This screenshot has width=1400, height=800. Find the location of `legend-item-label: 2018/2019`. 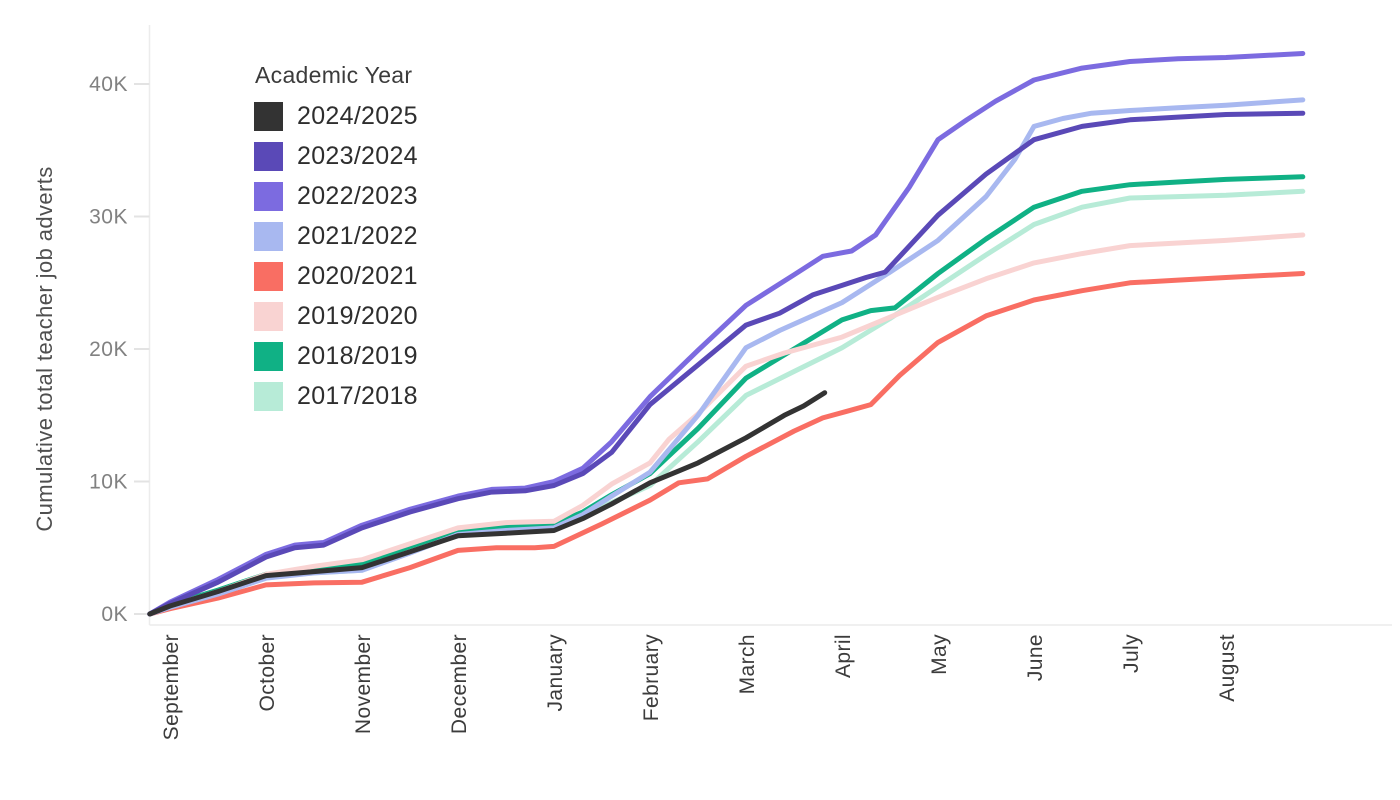

legend-item-label: 2018/2019 is located at coordinates (357, 355).